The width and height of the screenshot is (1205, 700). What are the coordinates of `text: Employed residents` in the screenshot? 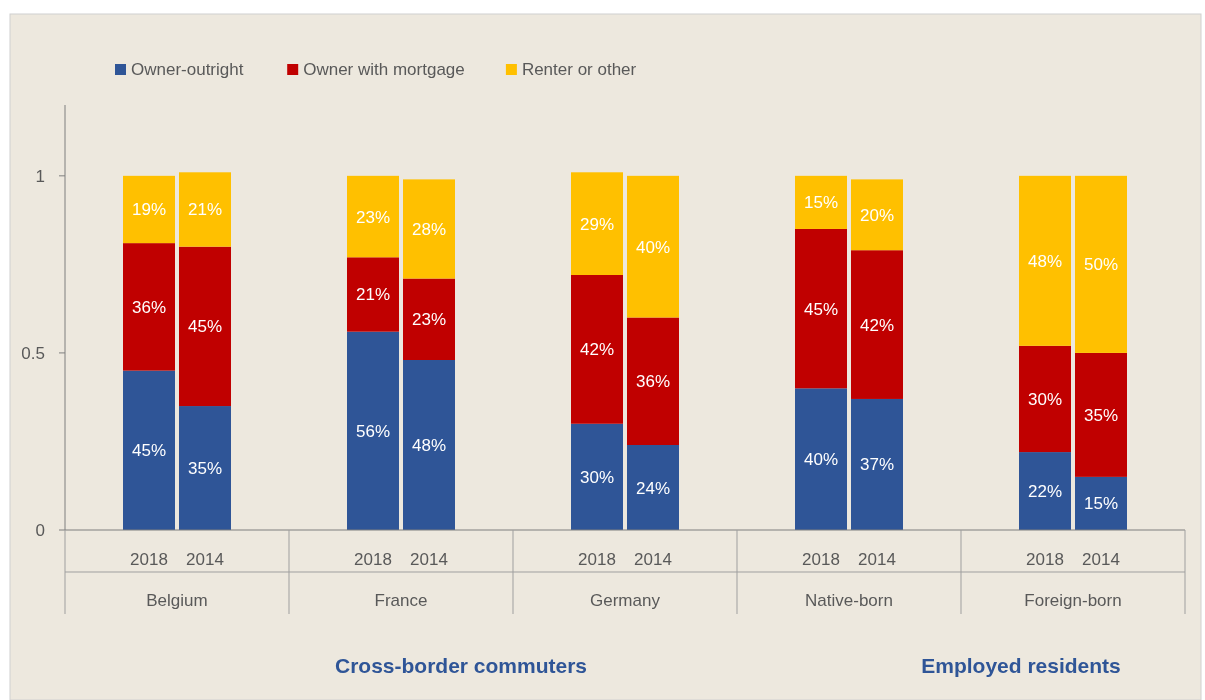 It's located at (1021, 665).